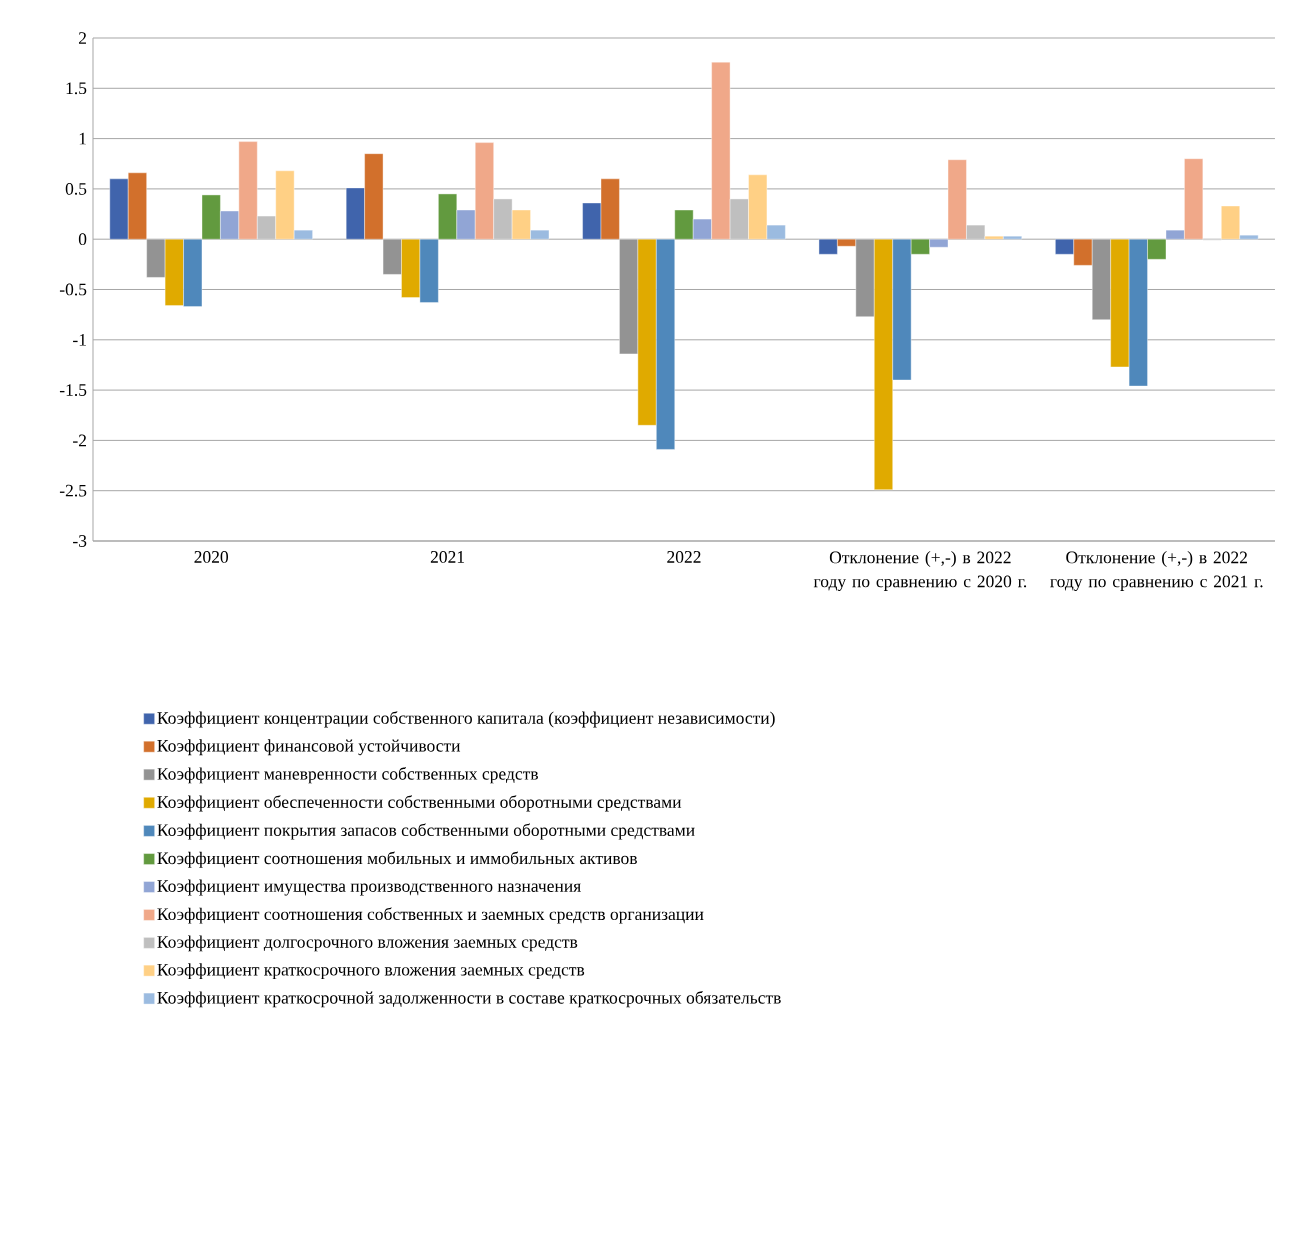 The width and height of the screenshot is (1305, 1234). I want to click on x-tick-label: 2022, so click(684, 557).